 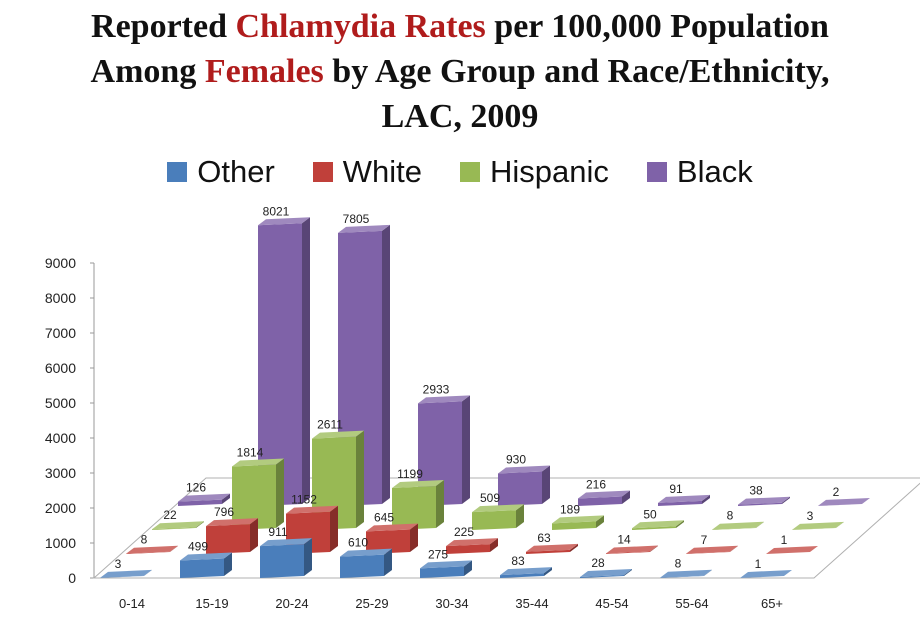 I want to click on data-label: 22, so click(x=170, y=515).